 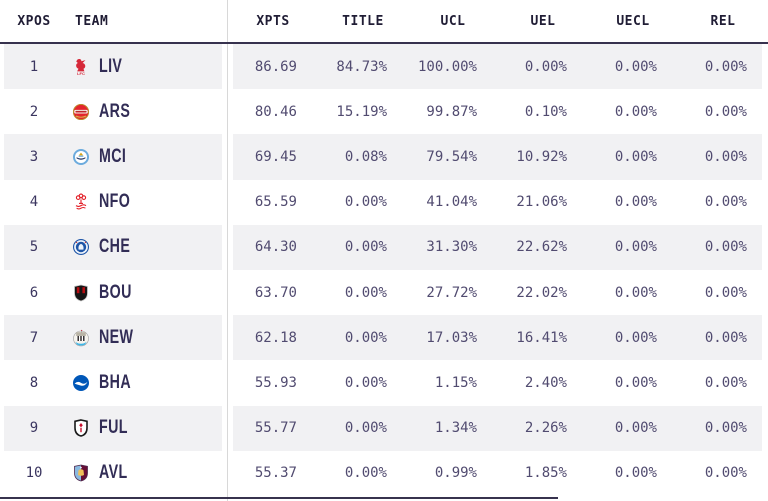 I want to click on team-cell: MCI, so click(x=148, y=157).